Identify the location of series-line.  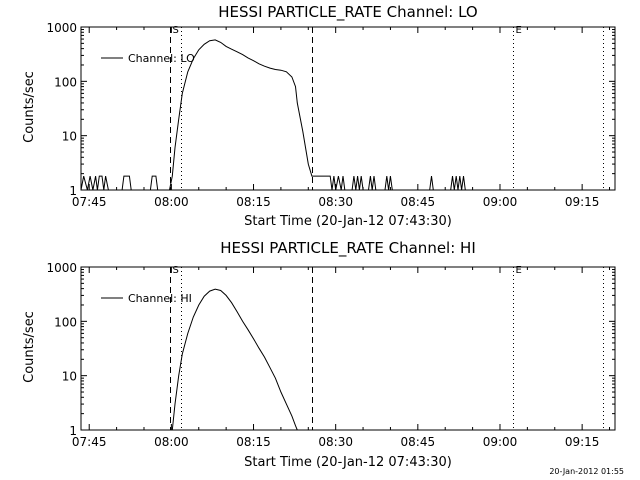
(234, 359).